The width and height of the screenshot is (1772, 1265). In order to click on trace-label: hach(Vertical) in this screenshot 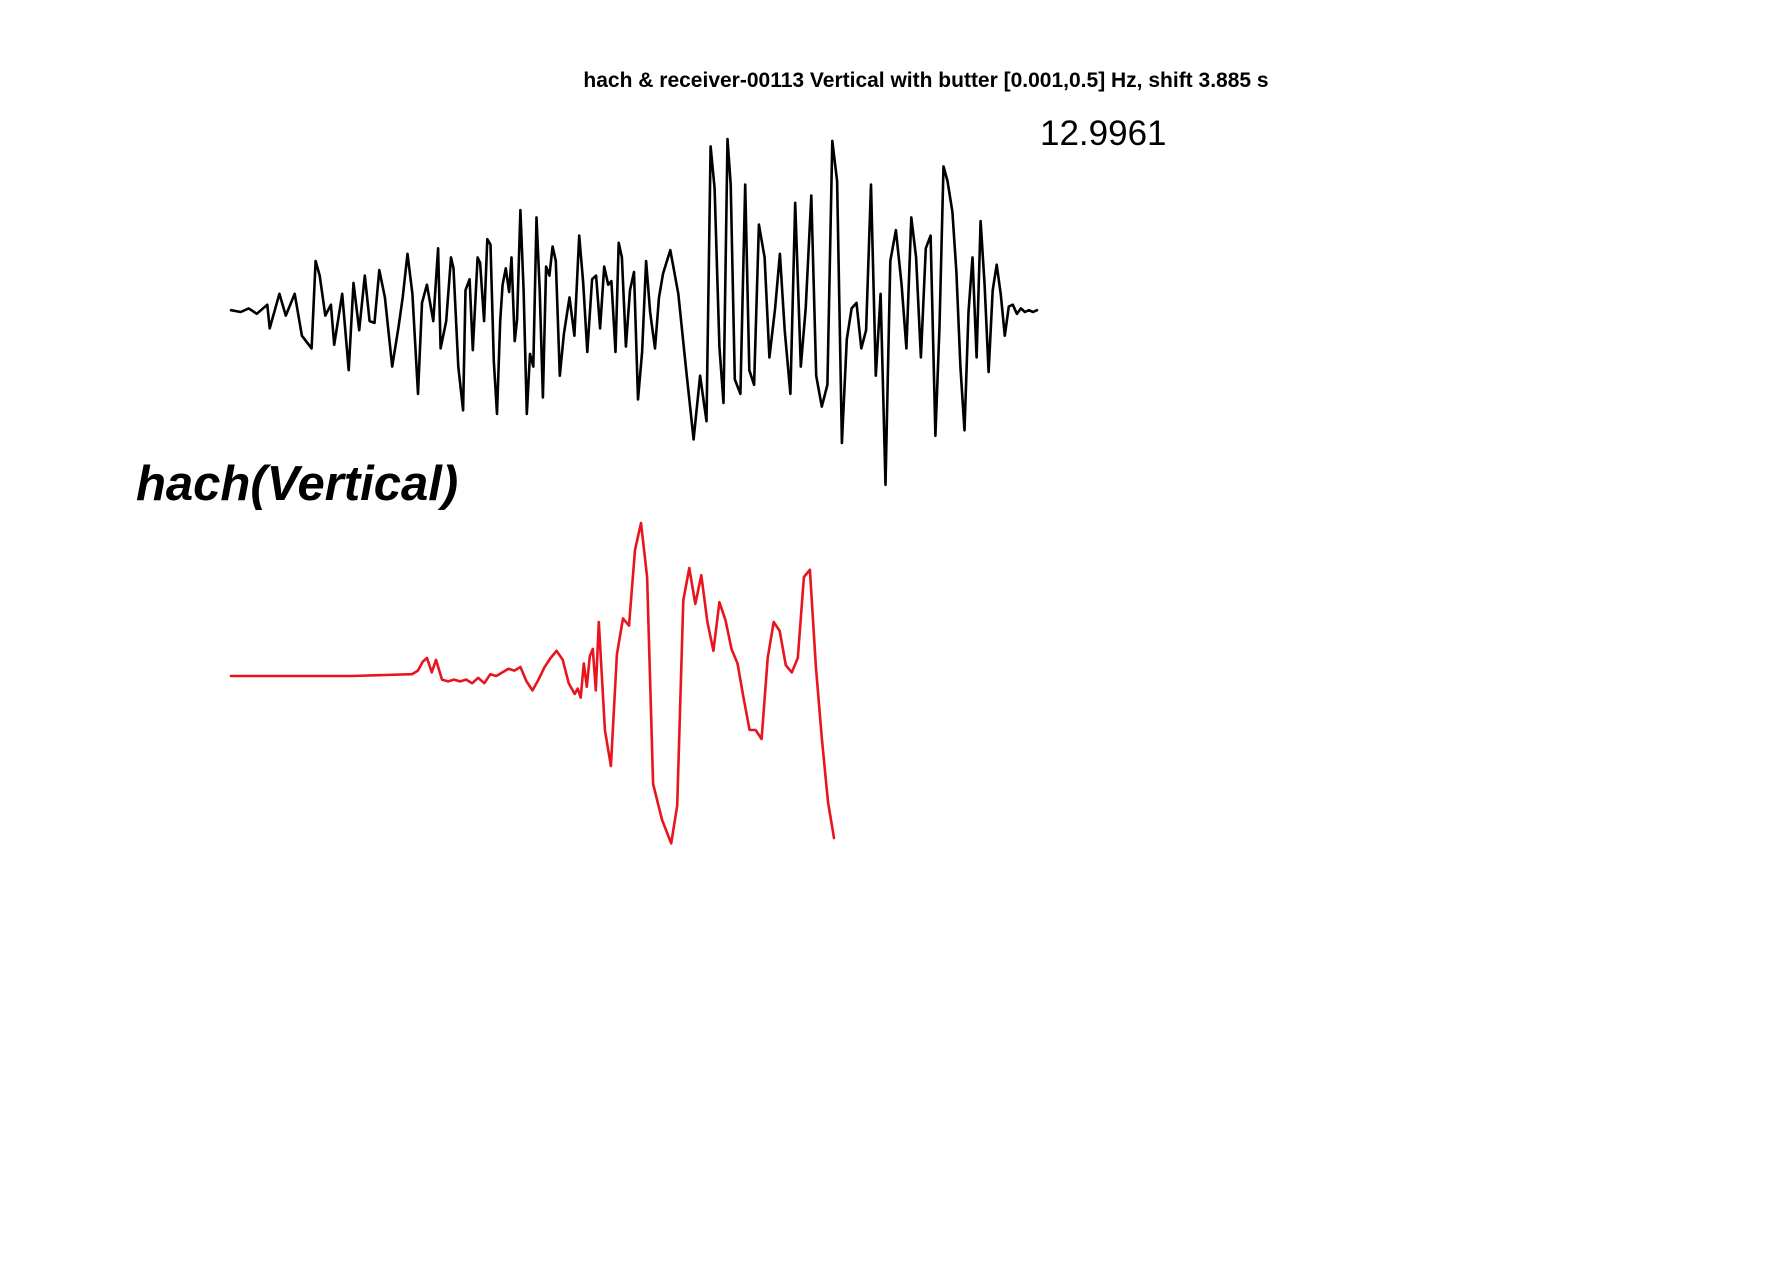, I will do `click(297, 484)`.